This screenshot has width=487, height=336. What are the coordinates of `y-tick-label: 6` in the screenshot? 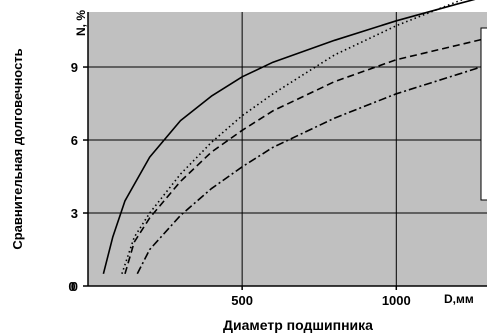 It's located at (74, 140).